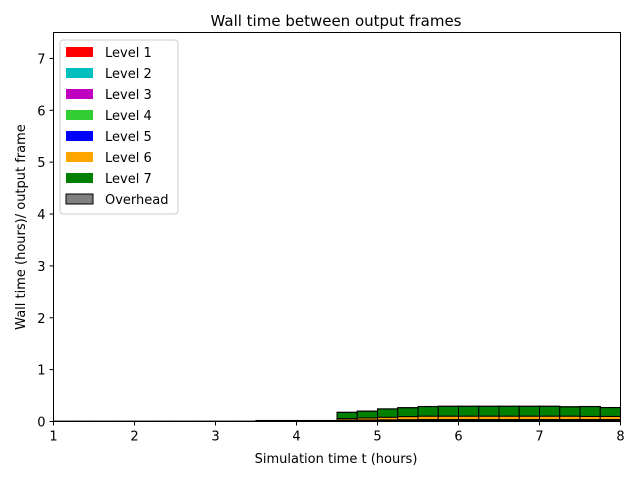 Image resolution: width=640 pixels, height=480 pixels. Describe the element at coordinates (336, 21) in the screenshot. I see `chart-title: Wall time between output frames` at that location.